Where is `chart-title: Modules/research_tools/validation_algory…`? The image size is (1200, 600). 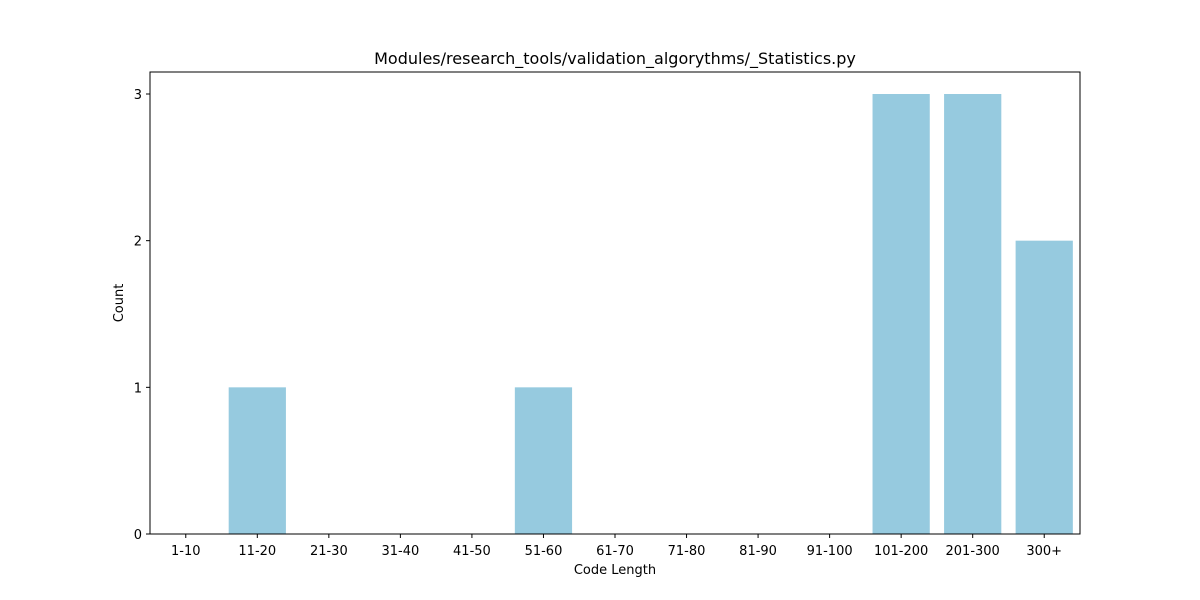 chart-title: Modules/research_tools/validation_algory… is located at coordinates (615, 59).